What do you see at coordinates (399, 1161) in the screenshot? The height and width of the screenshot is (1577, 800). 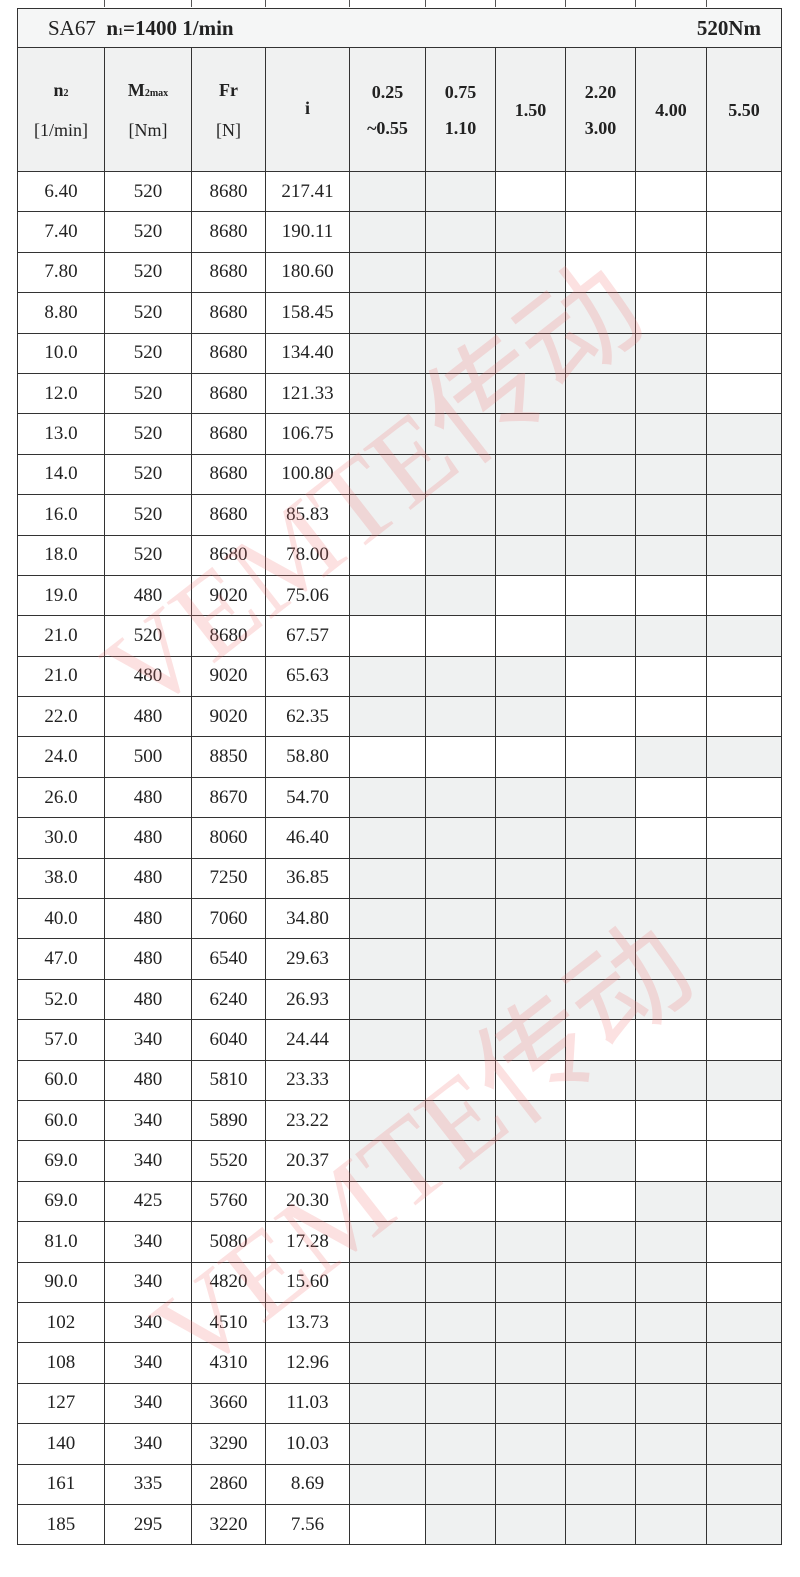 I see `table-row: 69.0 340 5520 20.37` at bounding box center [399, 1161].